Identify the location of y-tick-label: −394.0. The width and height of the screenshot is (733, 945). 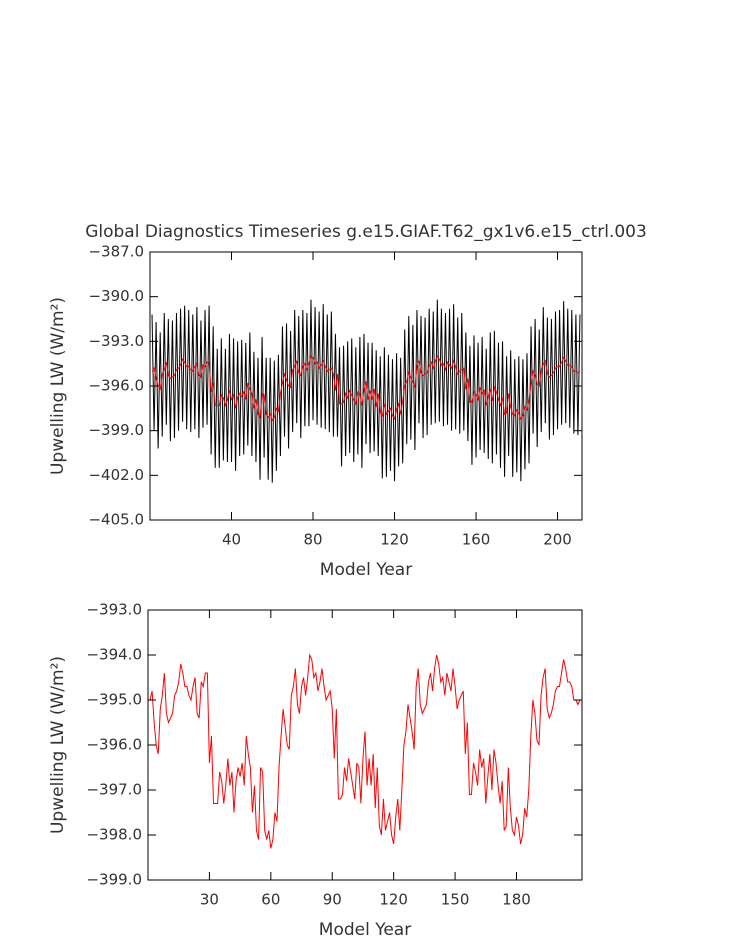
(114, 655).